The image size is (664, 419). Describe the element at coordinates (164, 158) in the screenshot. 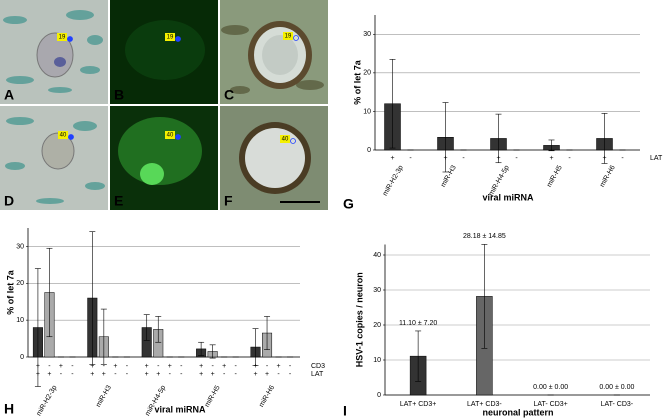

I see `micro-e` at that location.